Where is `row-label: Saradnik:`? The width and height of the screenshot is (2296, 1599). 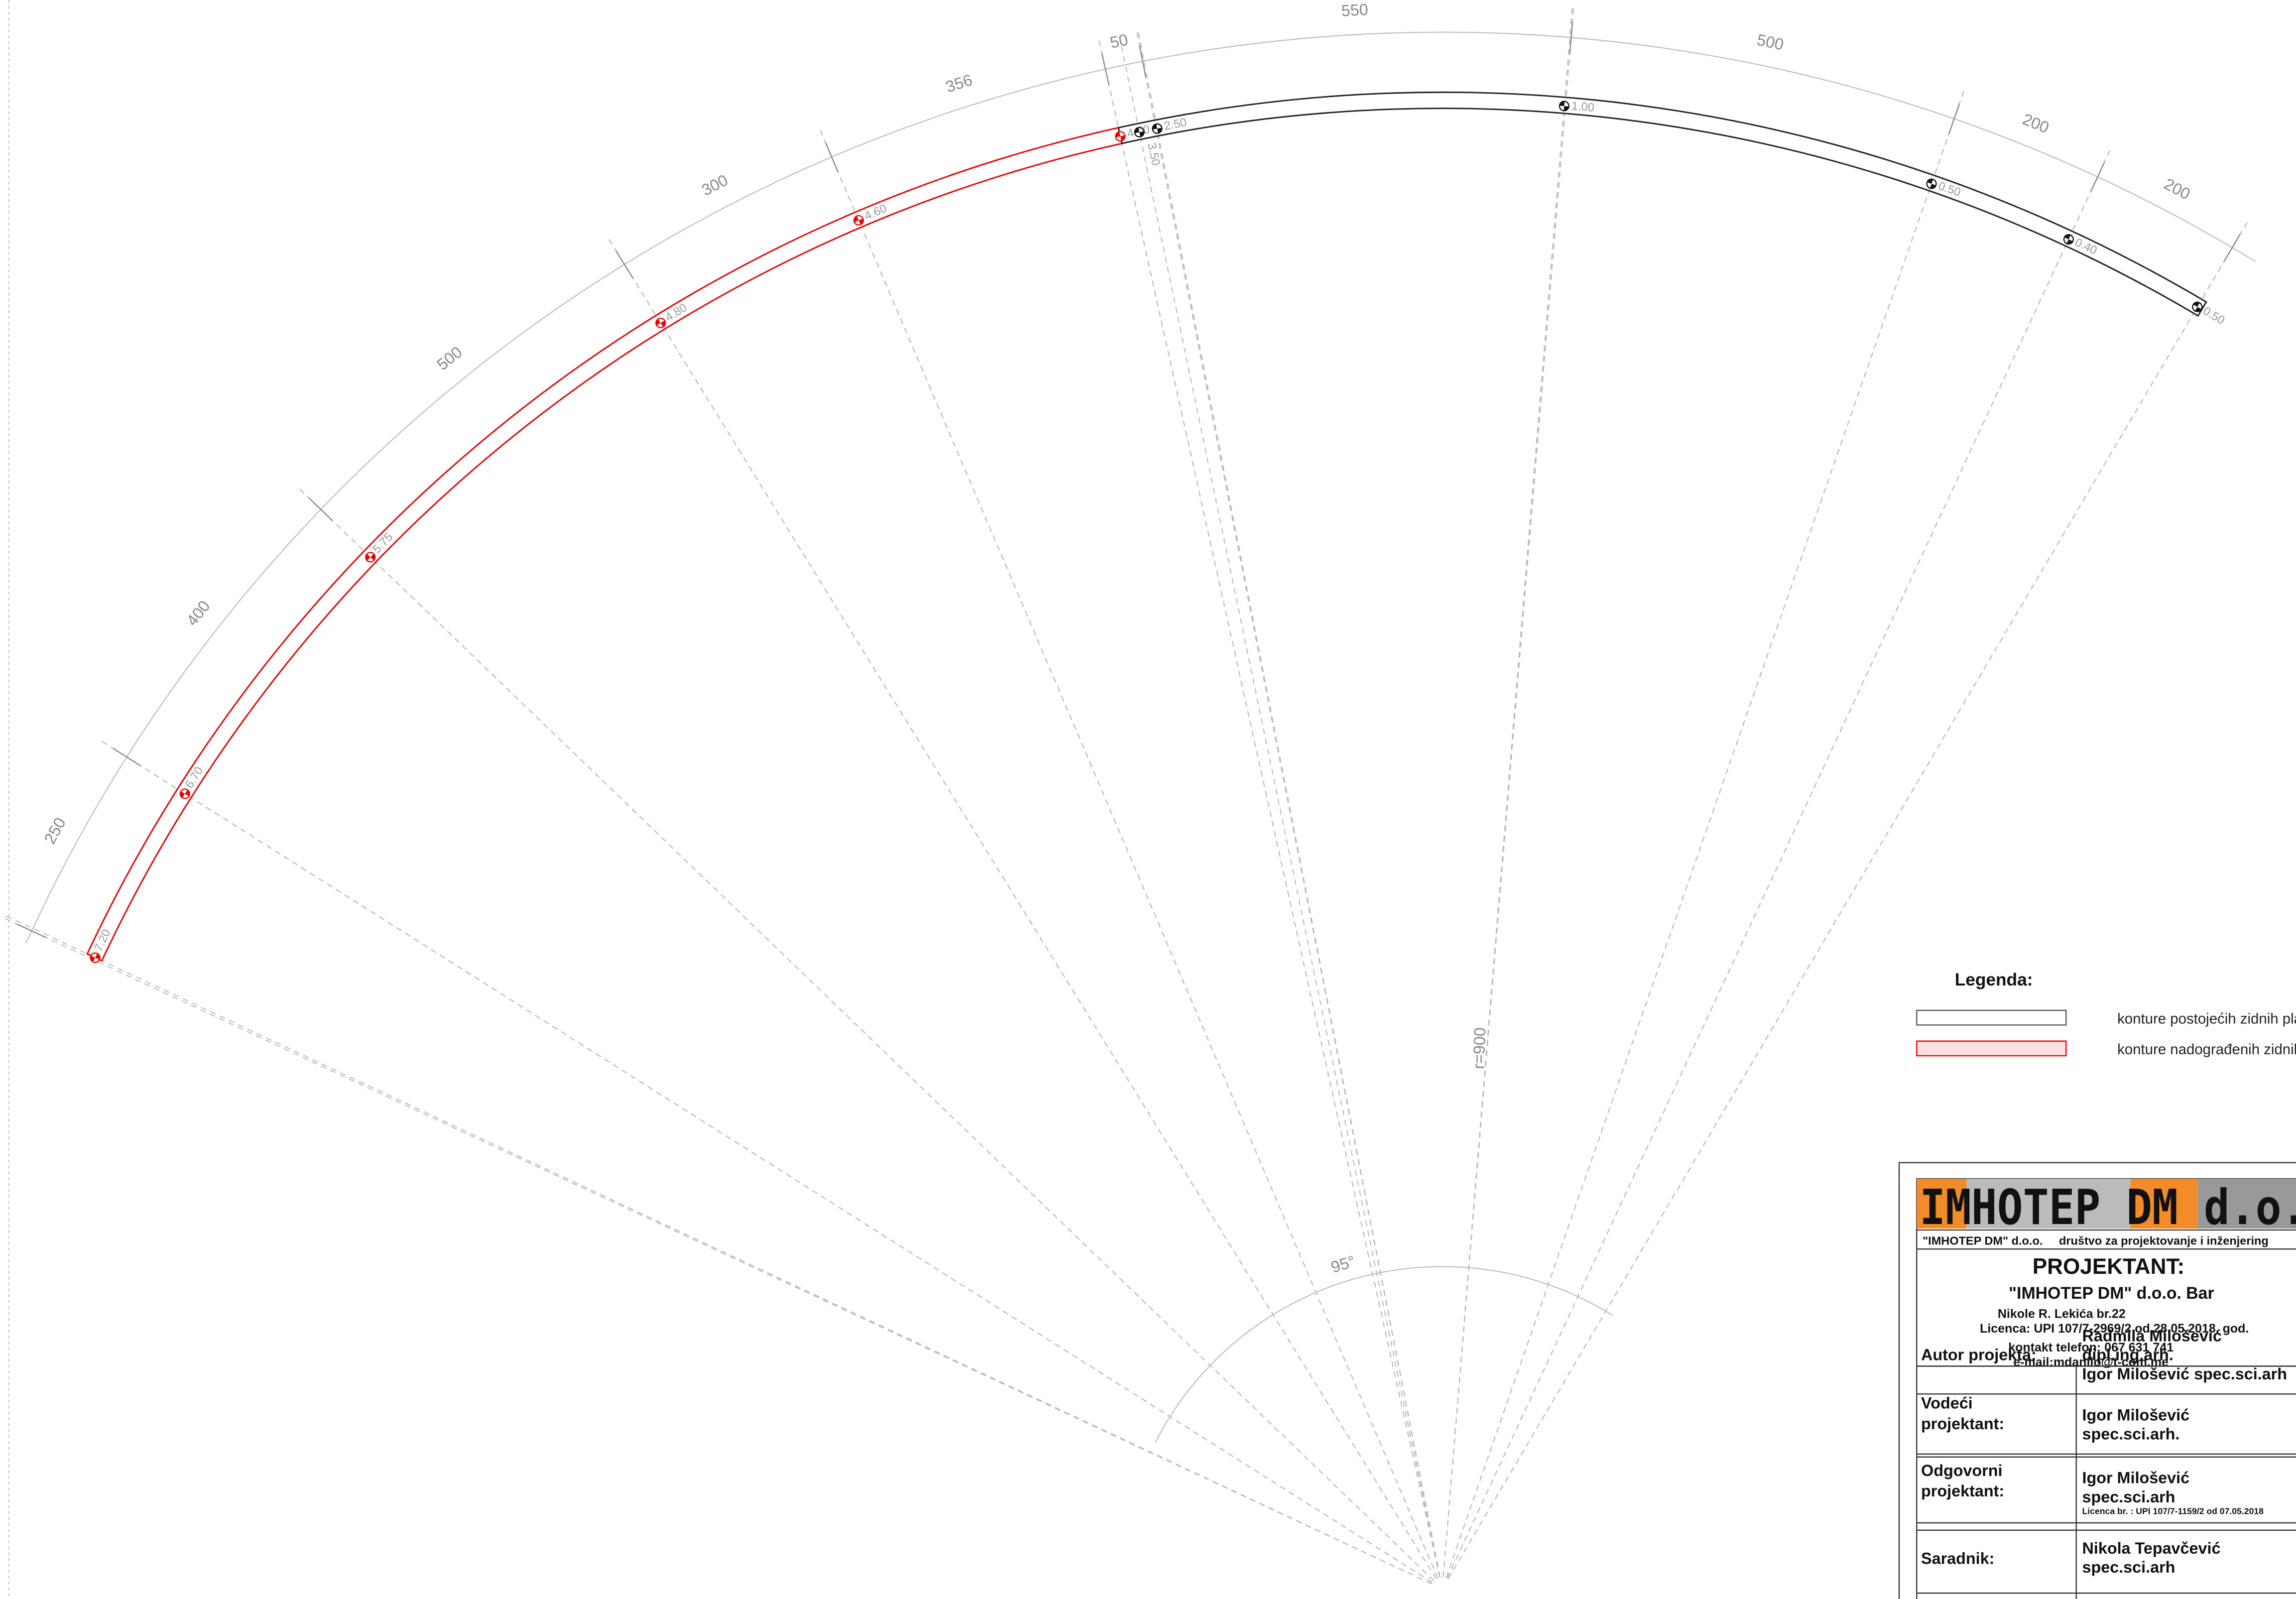
row-label: Saradnik: is located at coordinates (1957, 1558).